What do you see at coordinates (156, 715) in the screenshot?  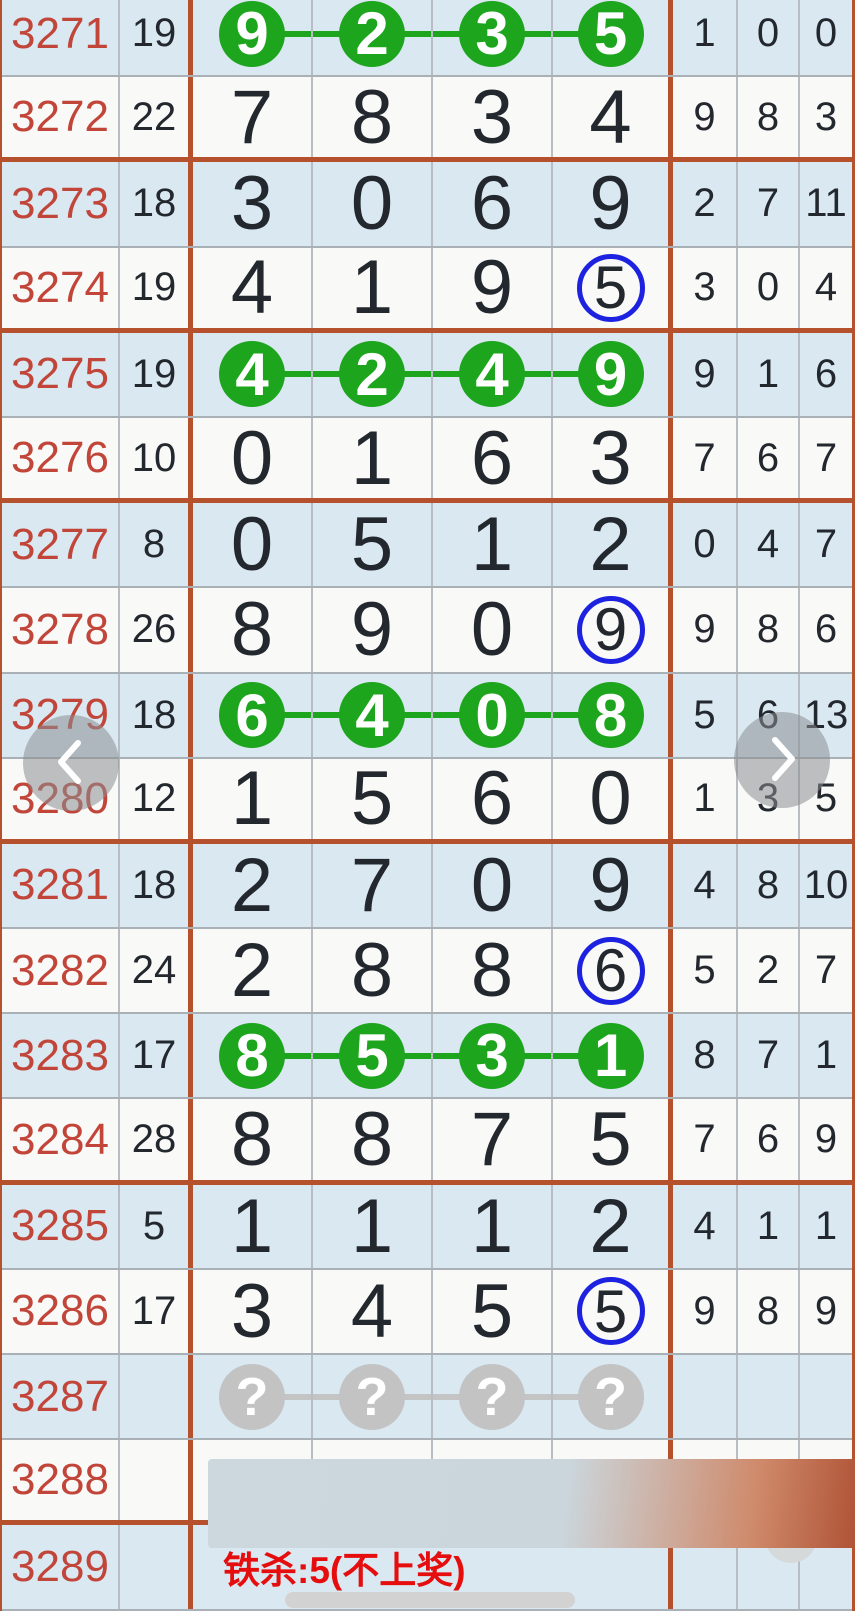 I see `sum-cell: 18` at bounding box center [156, 715].